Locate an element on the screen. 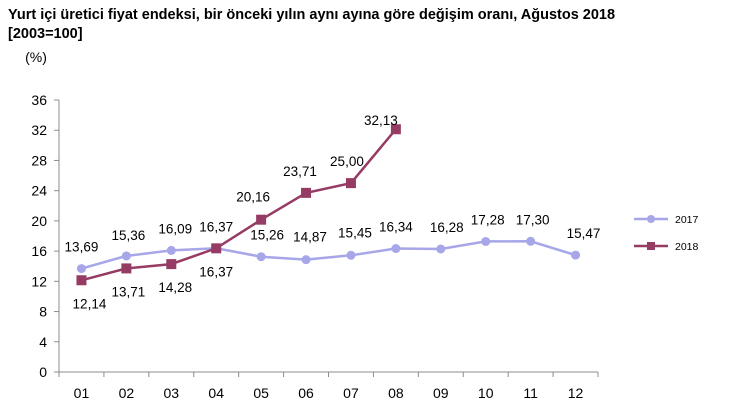  x-tick-label: 04 is located at coordinates (216, 393).